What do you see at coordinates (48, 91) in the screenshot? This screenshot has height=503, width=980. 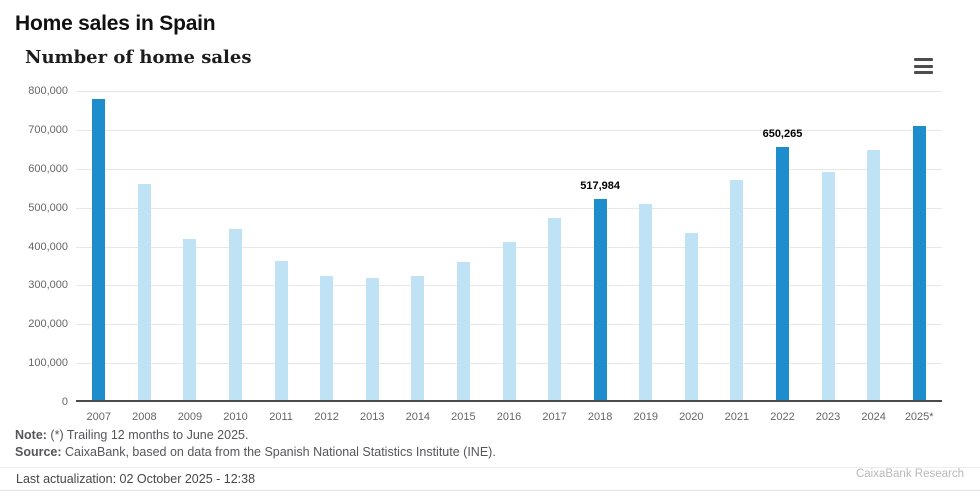 I see `y-axis-tick-label: 800,000` at bounding box center [48, 91].